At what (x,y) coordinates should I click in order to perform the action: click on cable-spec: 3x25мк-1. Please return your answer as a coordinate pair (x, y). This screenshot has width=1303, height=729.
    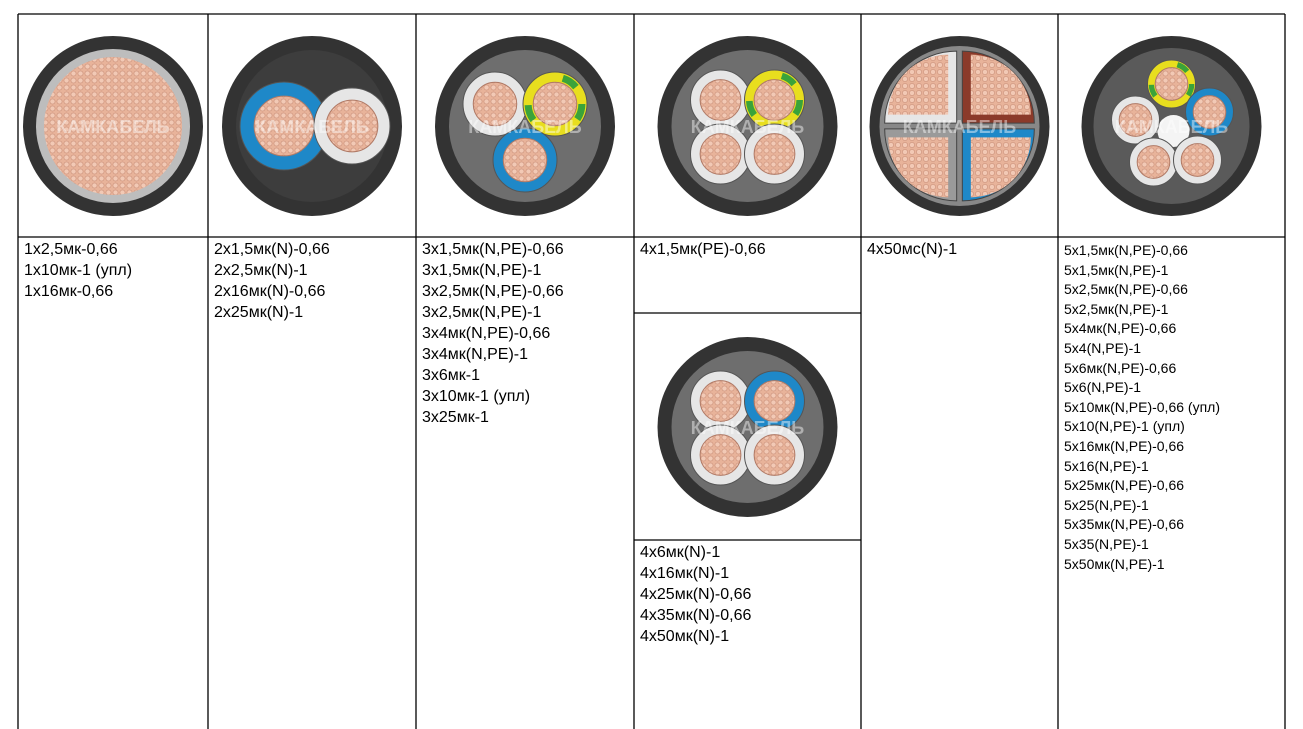
    Looking at the image, I should click on (455, 417).